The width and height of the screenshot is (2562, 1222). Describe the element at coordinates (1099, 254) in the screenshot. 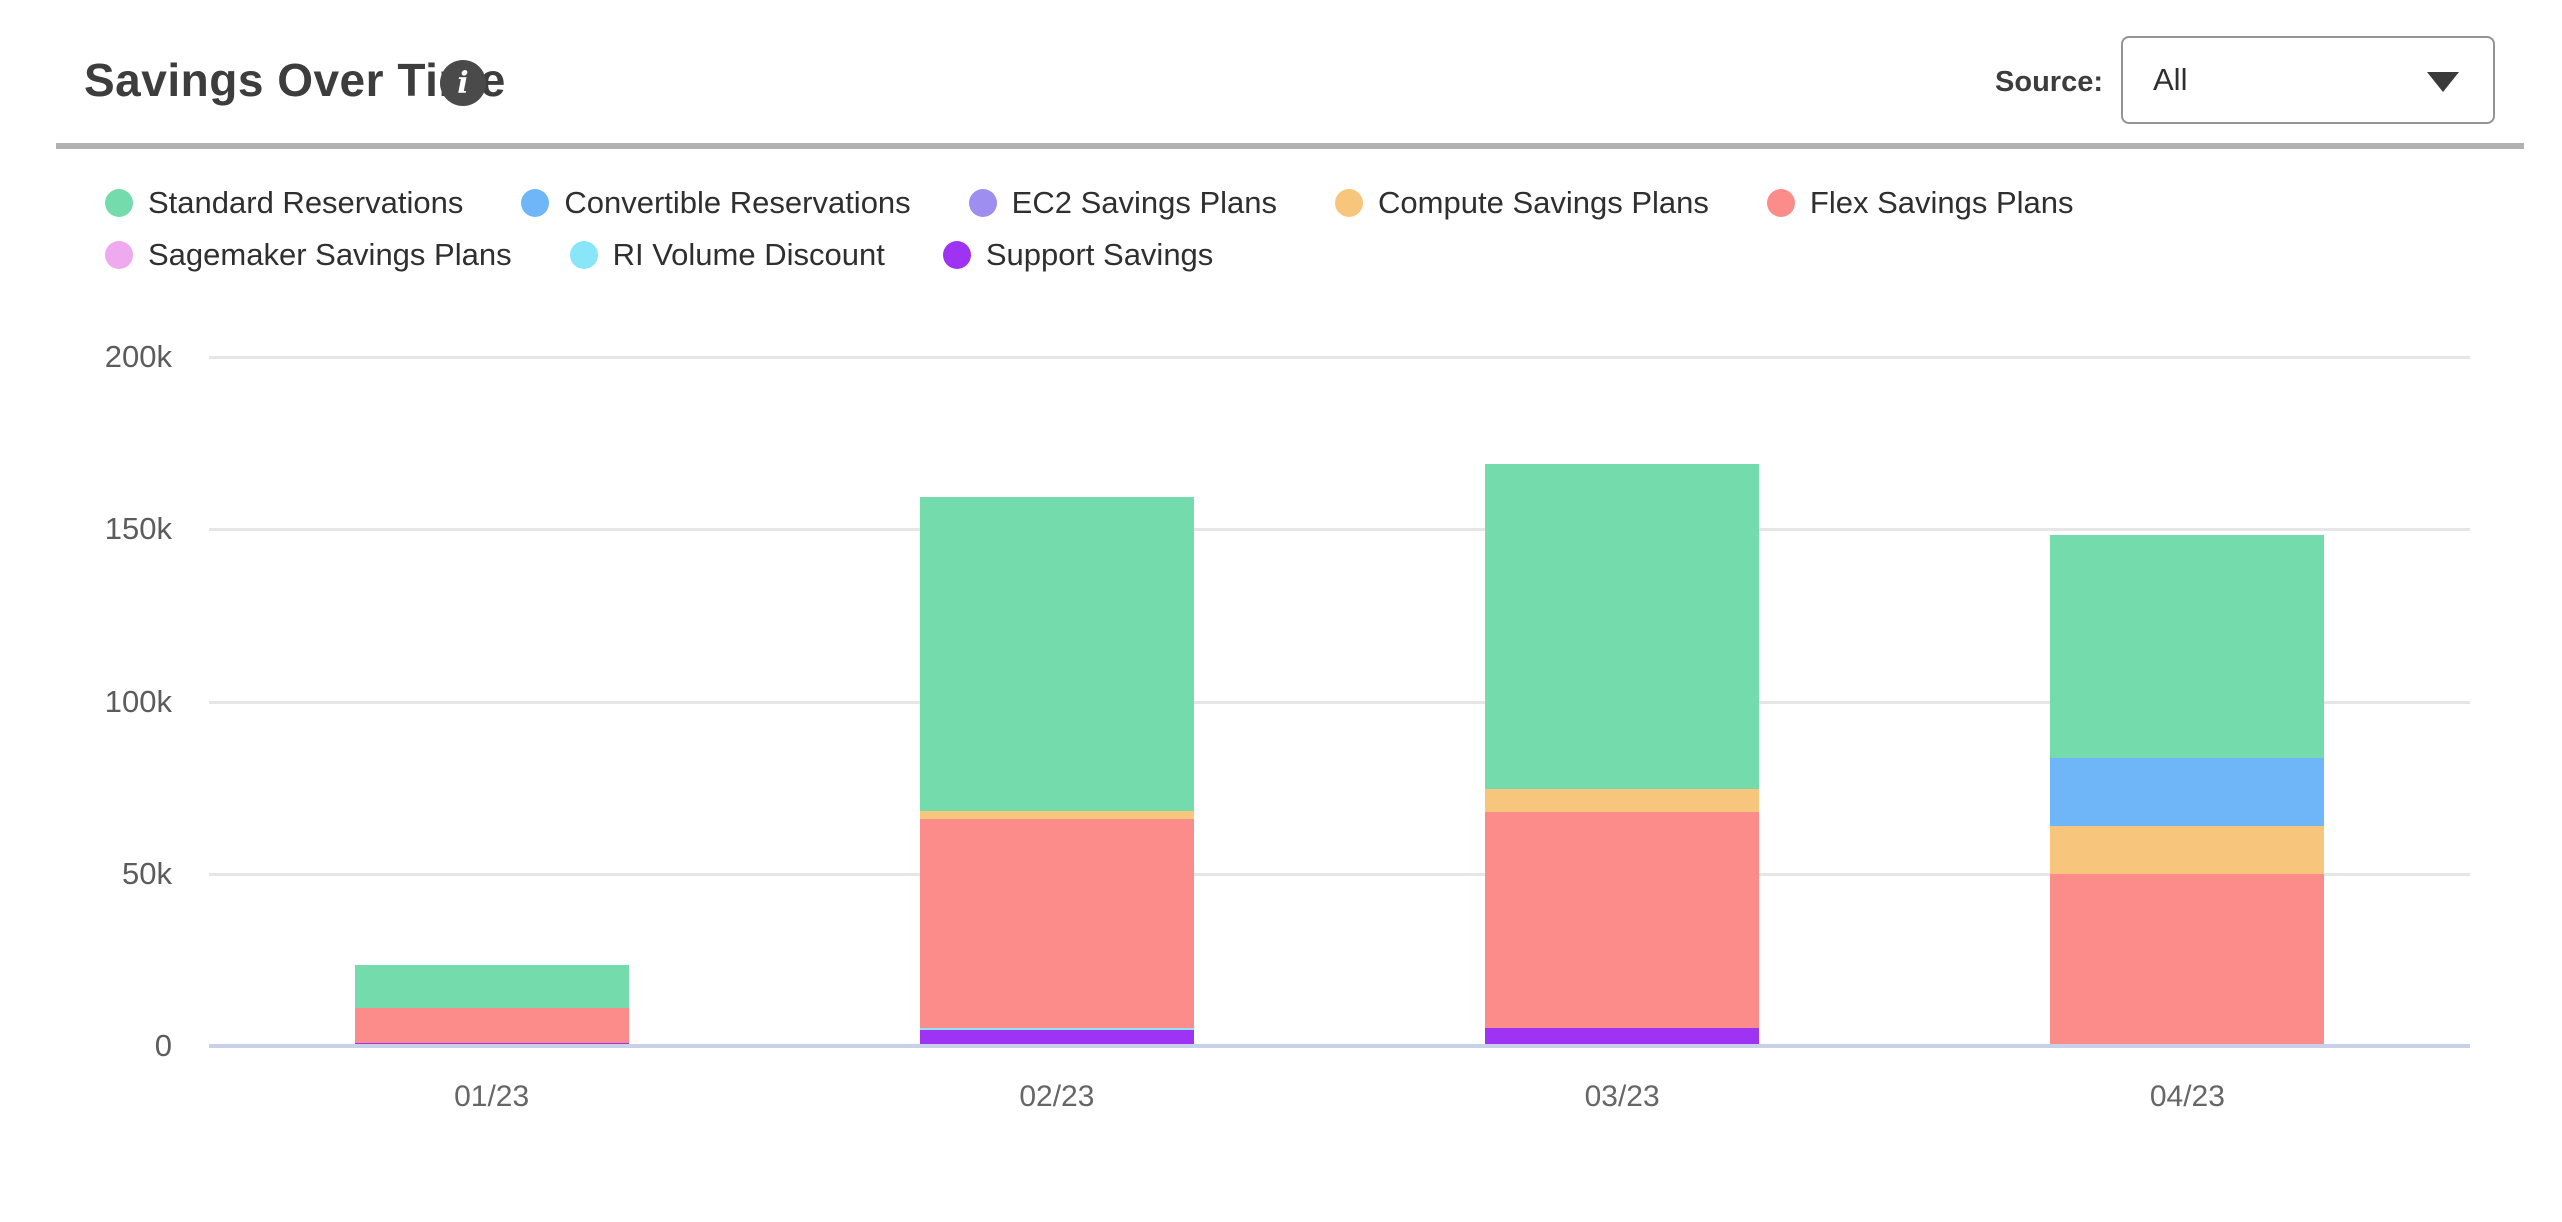

I see `legend-label: Support Savings` at that location.